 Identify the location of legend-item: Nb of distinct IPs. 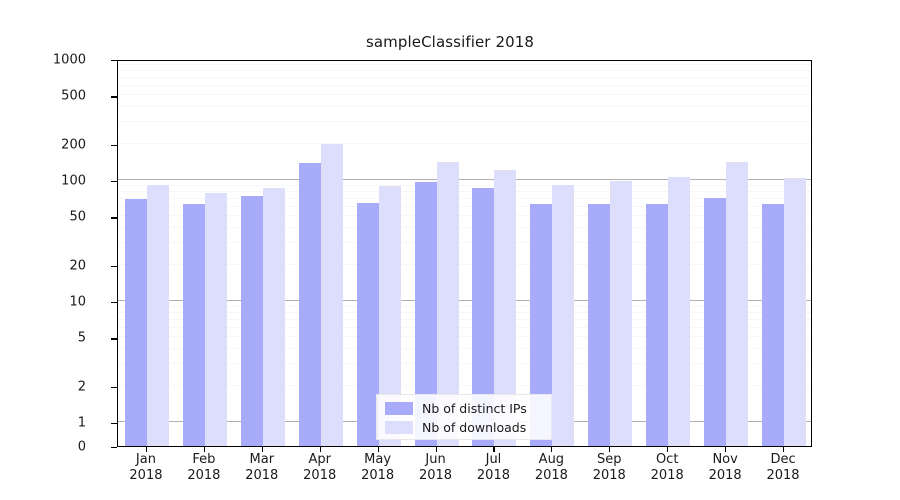
(464, 408).